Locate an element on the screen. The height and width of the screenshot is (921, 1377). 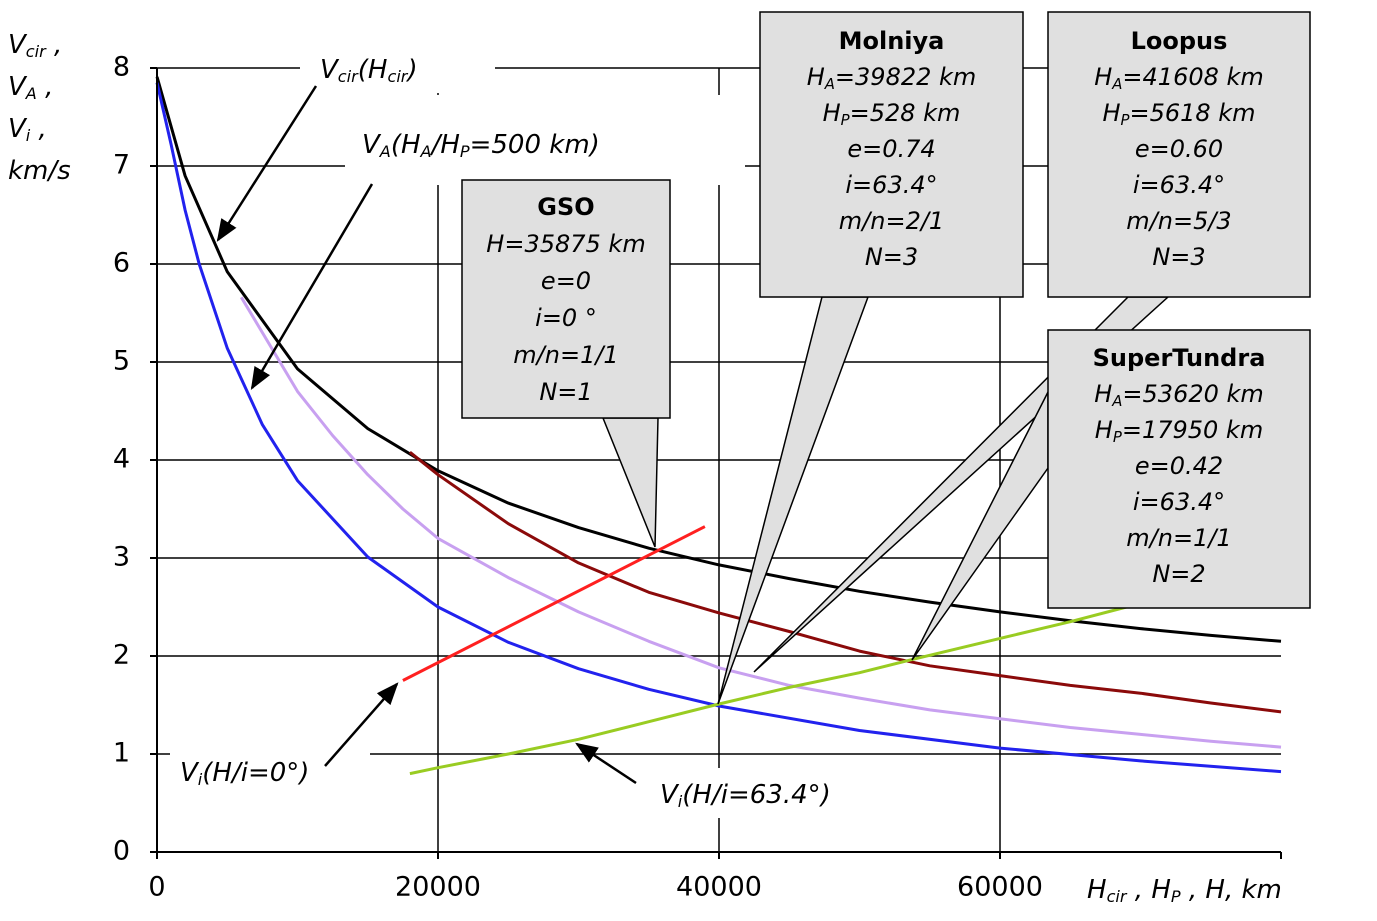
callout-line: m/n=1/1 is located at coordinates (1178, 538).